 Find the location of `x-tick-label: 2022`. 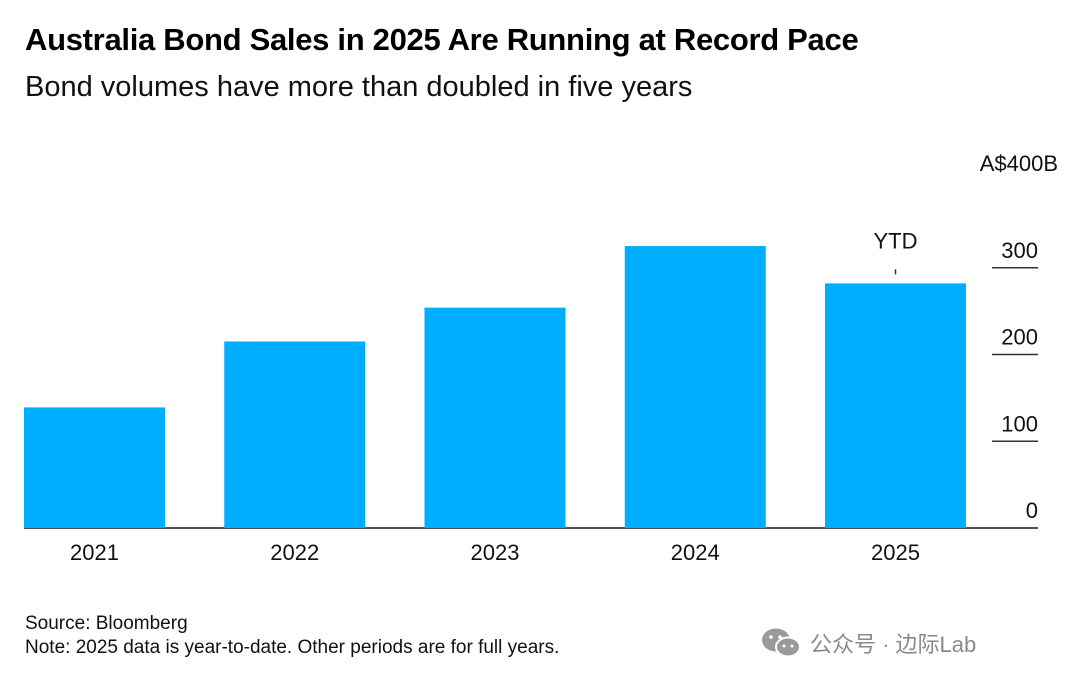

x-tick-label: 2022 is located at coordinates (294, 552).